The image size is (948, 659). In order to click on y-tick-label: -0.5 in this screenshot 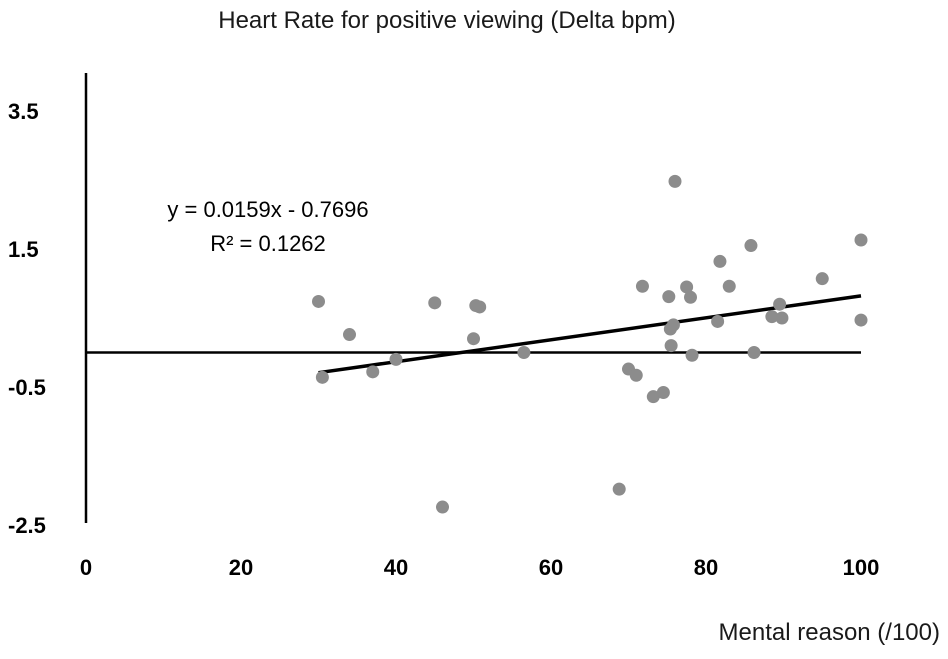, I will do `click(27, 387)`.